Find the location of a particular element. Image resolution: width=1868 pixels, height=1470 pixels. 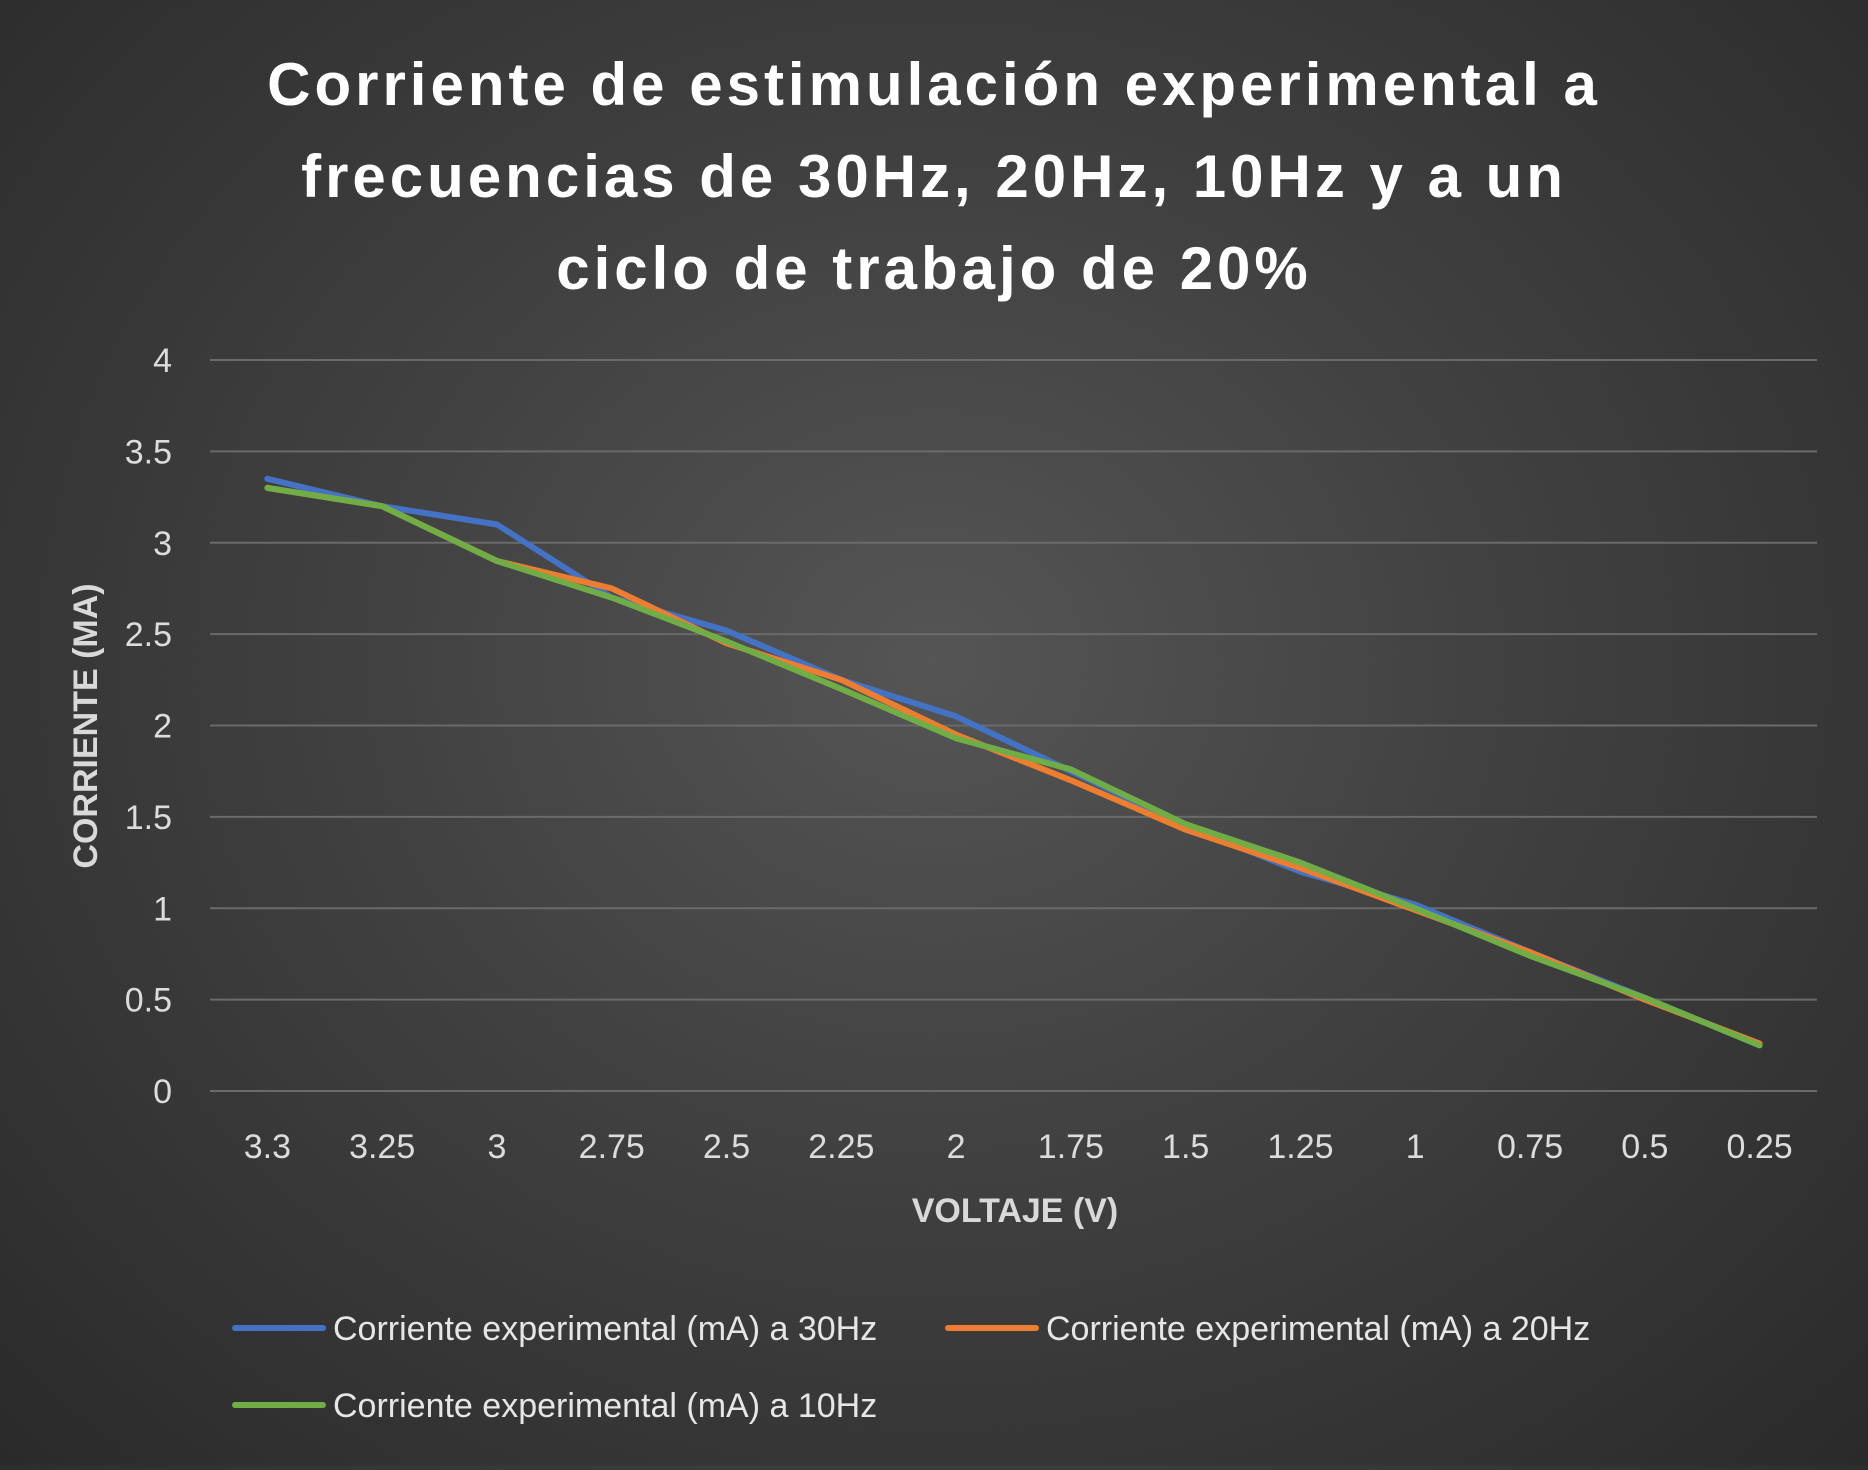

legend-item-3: Corriente experimental (mA) a 10Hz is located at coordinates (554, 1406).